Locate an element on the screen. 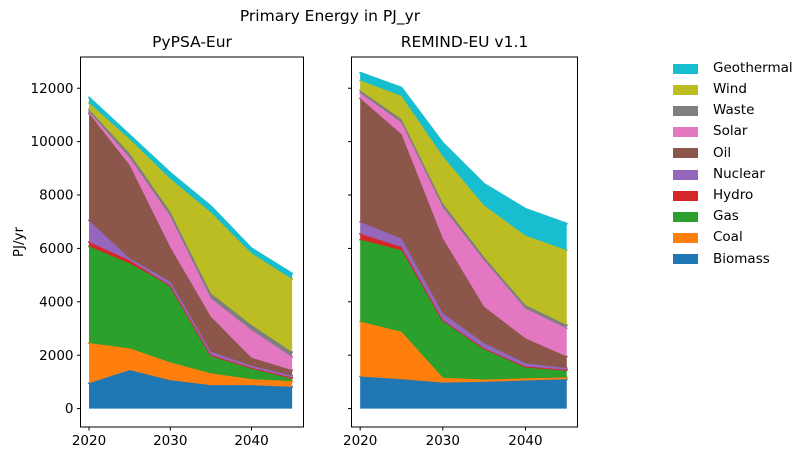 The image size is (802, 462). legend-item-wind: Wind is located at coordinates (733, 89).